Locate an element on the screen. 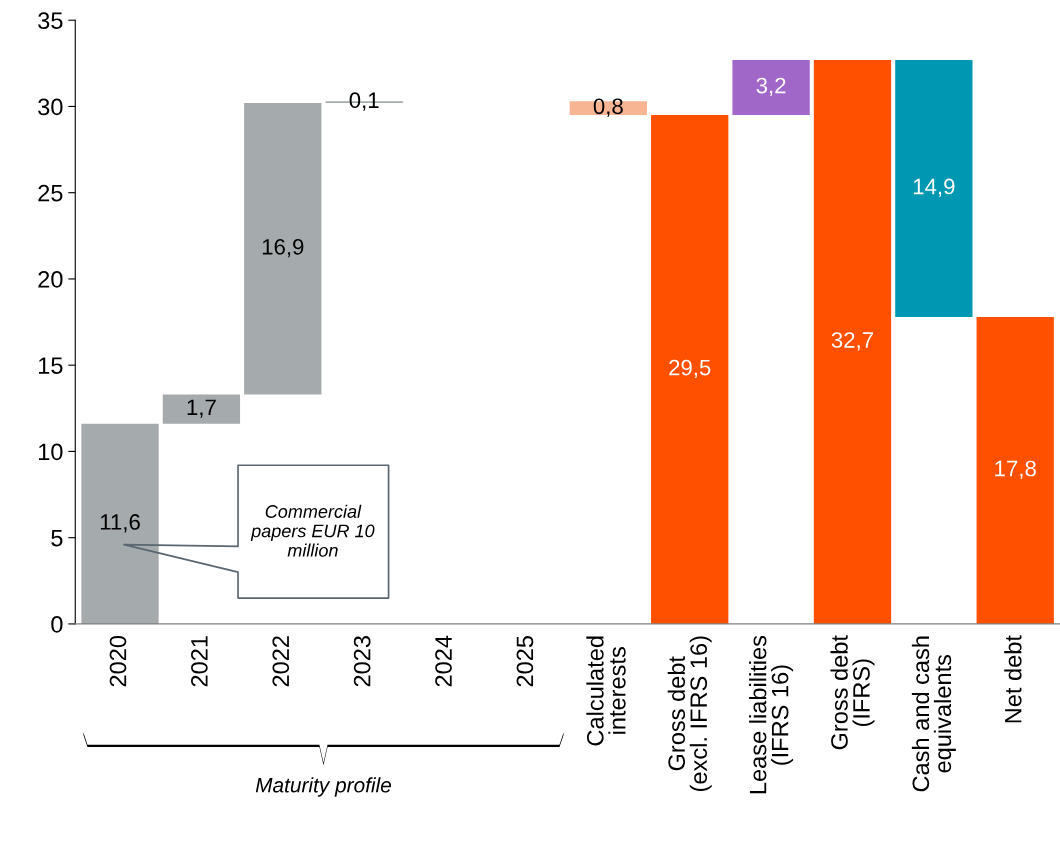 Image resolution: width=1060 pixels, height=842 pixels. x-tick-label: Net debt is located at coordinates (1013, 679).